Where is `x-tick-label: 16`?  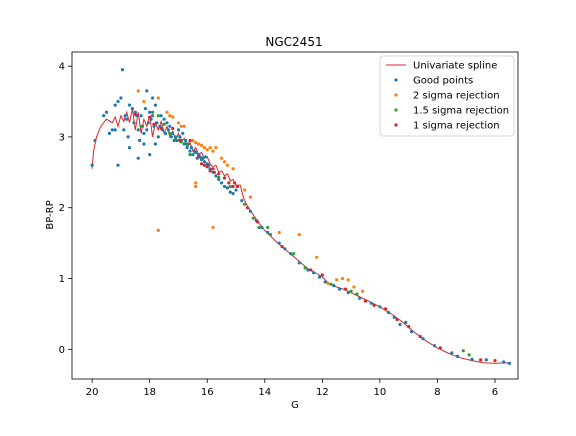 x-tick-label: 16 is located at coordinates (207, 392).